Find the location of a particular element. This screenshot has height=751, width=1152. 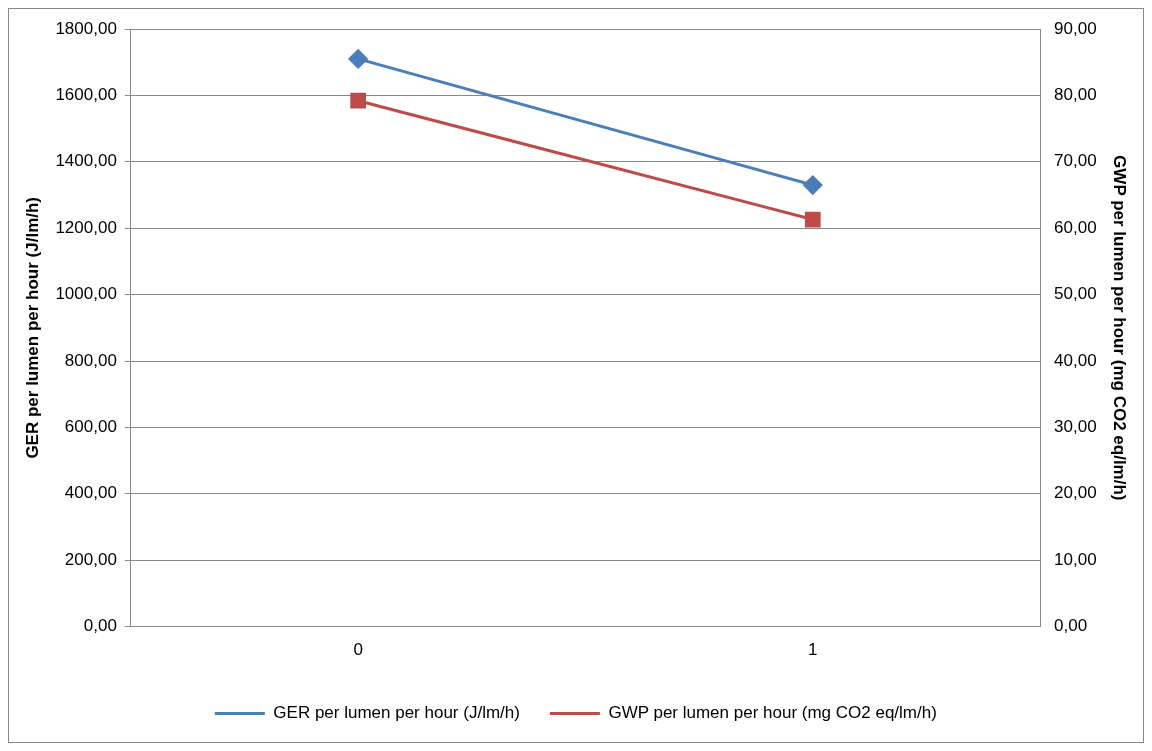

y-tick-label: 800,00 is located at coordinates (90, 360).